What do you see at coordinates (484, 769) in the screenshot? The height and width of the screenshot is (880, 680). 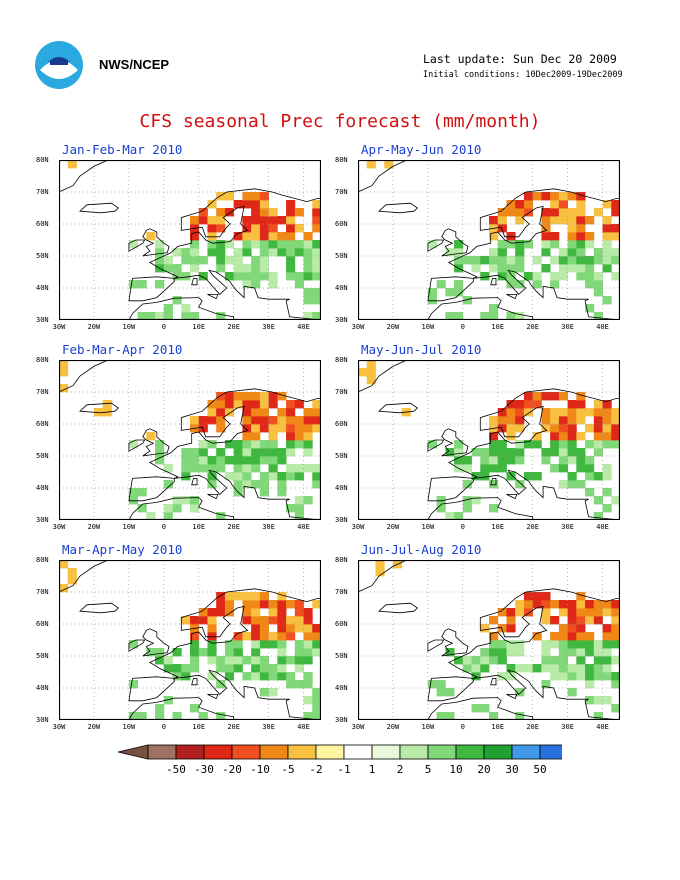 I see `colorbar-label: 20` at bounding box center [484, 769].